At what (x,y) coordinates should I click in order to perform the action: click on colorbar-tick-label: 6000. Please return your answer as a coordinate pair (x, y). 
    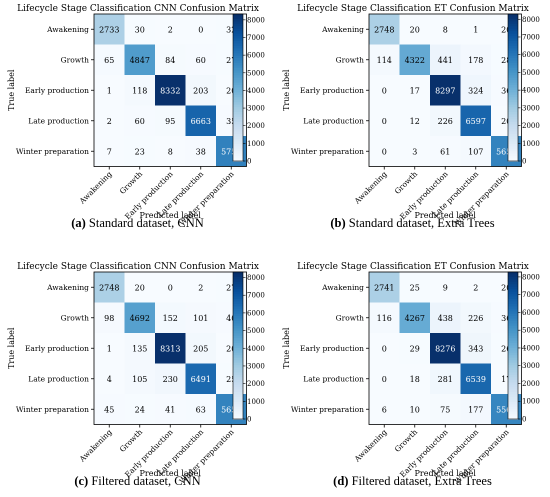
    Looking at the image, I should click on (531, 313).